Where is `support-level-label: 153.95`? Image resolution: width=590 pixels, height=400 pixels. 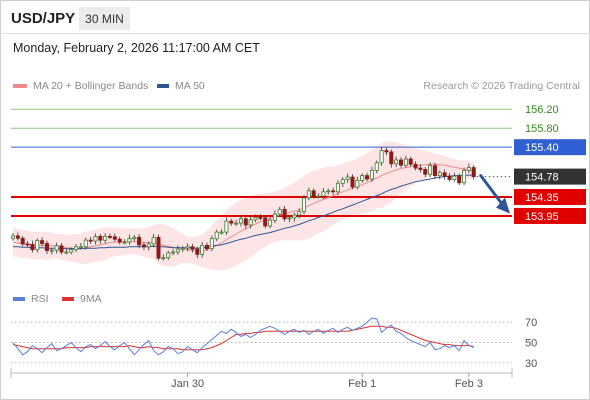 support-level-label: 153.95 is located at coordinates (542, 217).